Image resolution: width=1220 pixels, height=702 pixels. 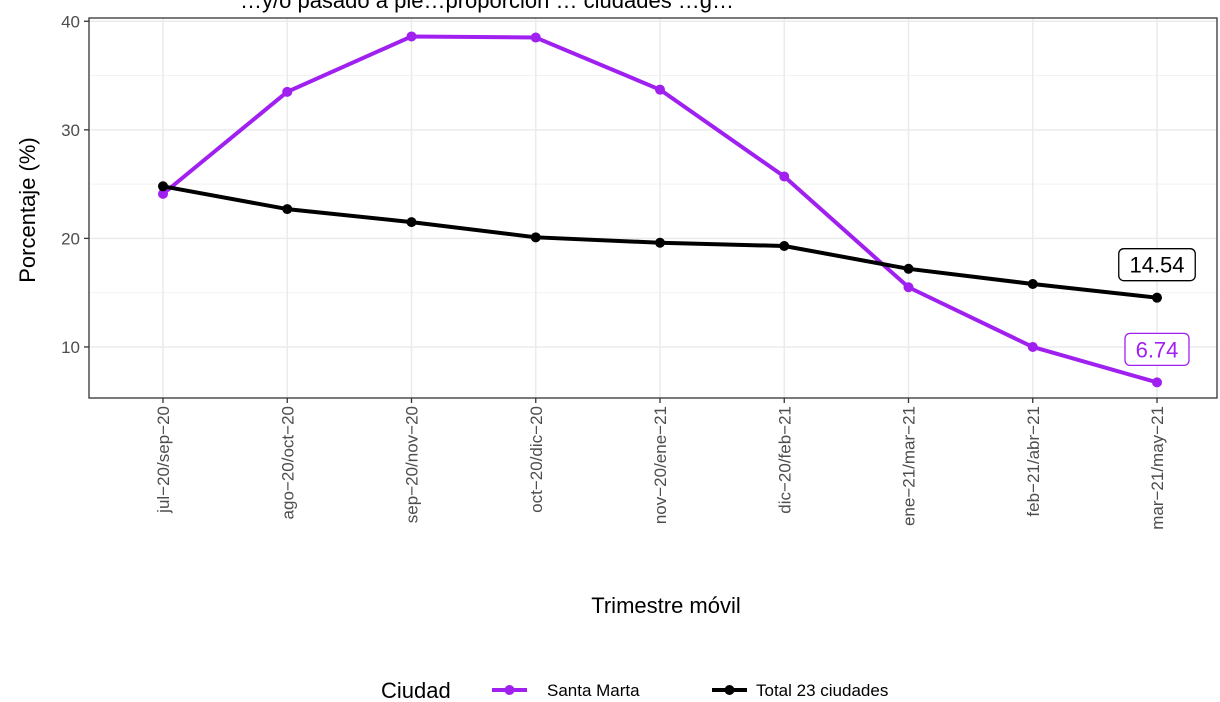 What do you see at coordinates (163, 460) in the screenshot?
I see `x-tick-label: jul−20/sep−20` at bounding box center [163, 460].